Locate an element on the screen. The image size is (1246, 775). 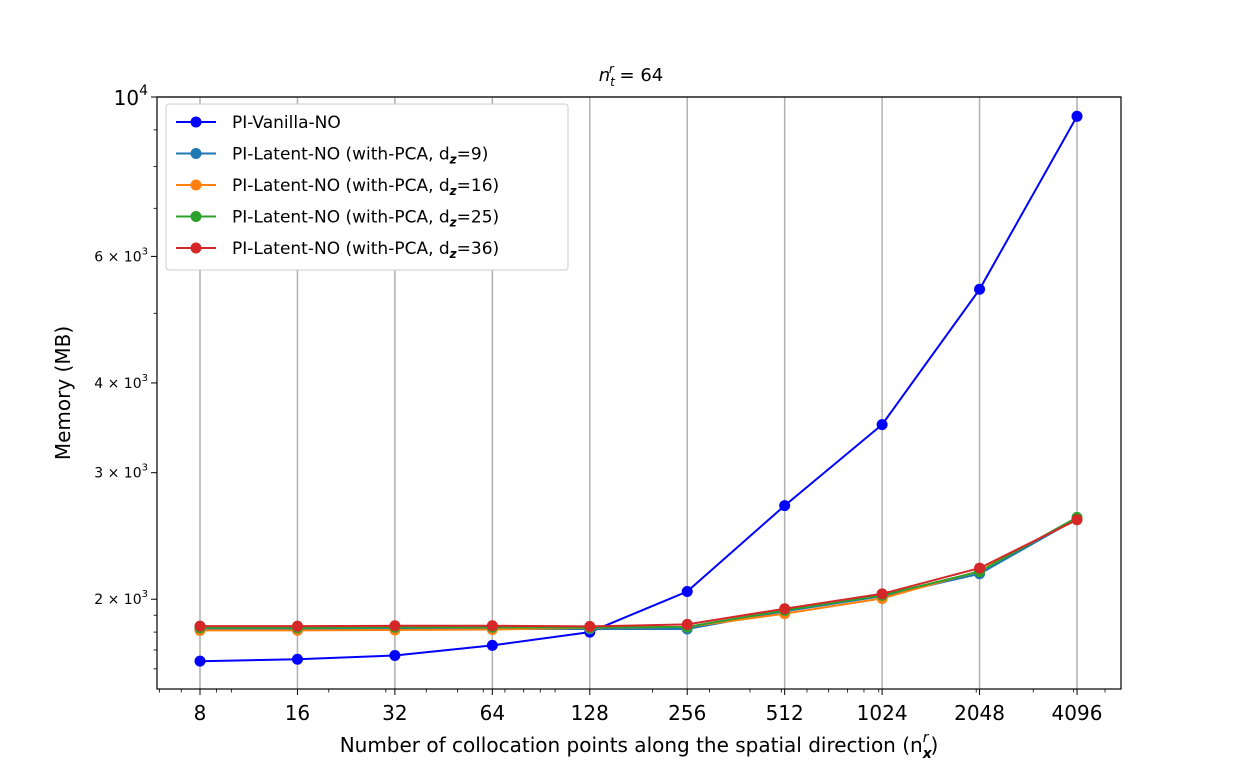
x-tick-label: 16 is located at coordinates (297, 713).